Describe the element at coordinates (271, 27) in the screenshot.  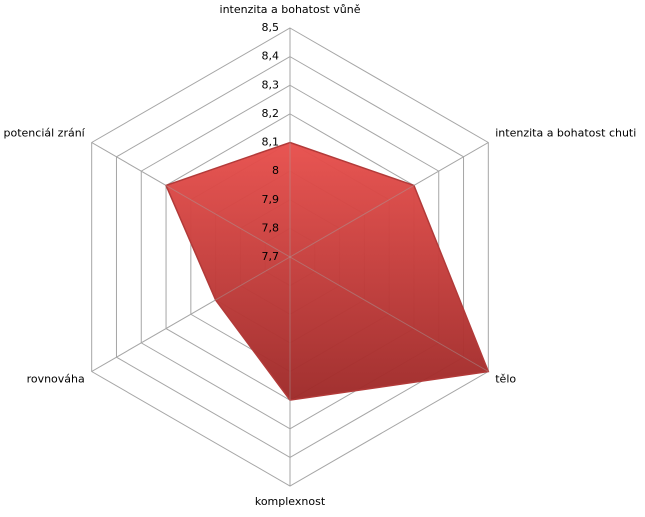
I see `r-tick-label: 8,5` at that location.